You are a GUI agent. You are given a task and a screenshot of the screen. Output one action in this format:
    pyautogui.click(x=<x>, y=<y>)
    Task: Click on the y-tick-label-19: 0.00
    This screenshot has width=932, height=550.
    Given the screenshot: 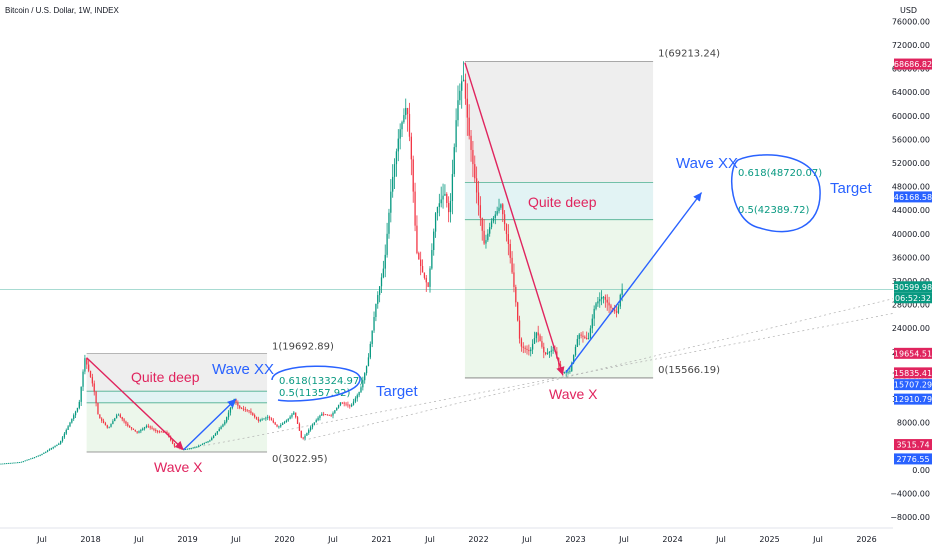 What is the action you would take?
    pyautogui.click(x=921, y=470)
    